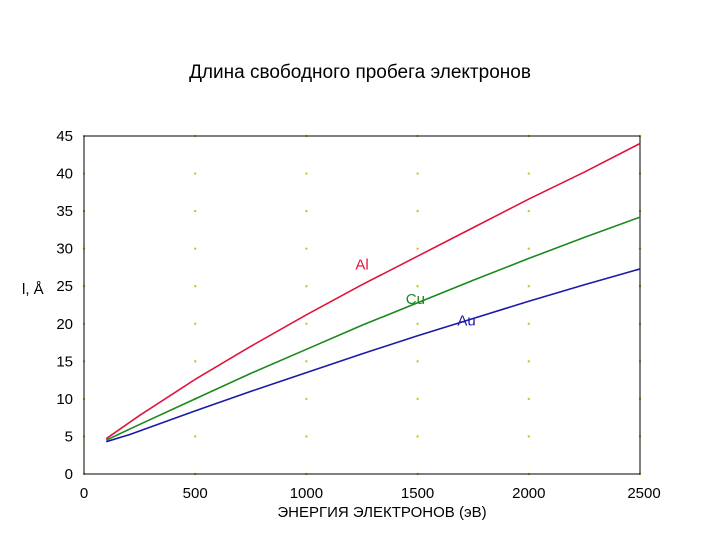 The height and width of the screenshot is (540, 720). I want to click on y-tick-35: 35, so click(64, 211).